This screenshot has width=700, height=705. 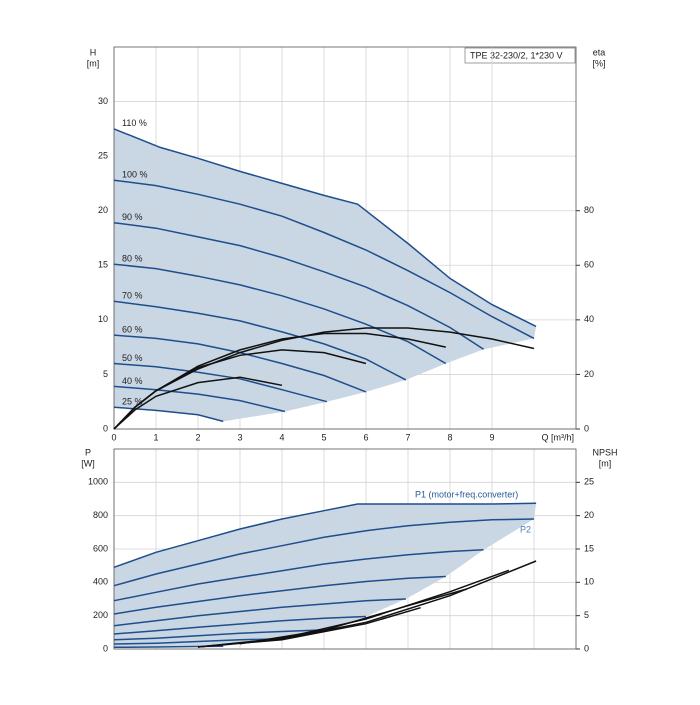 What do you see at coordinates (132, 217) in the screenshot?
I see `curve-label: 90 %` at bounding box center [132, 217].